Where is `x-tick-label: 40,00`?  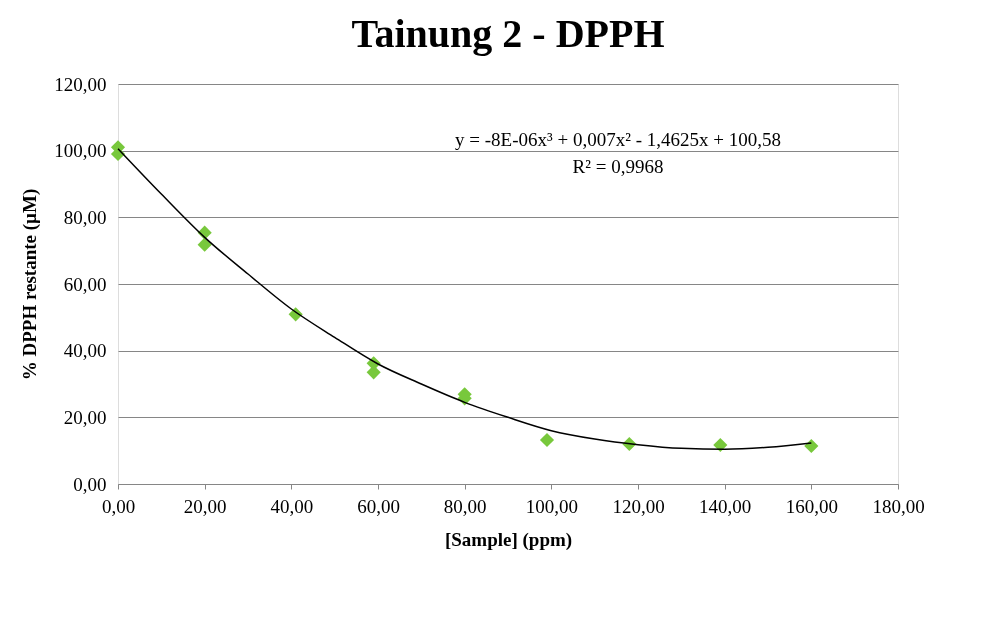 x-tick-label: 40,00 is located at coordinates (292, 506).